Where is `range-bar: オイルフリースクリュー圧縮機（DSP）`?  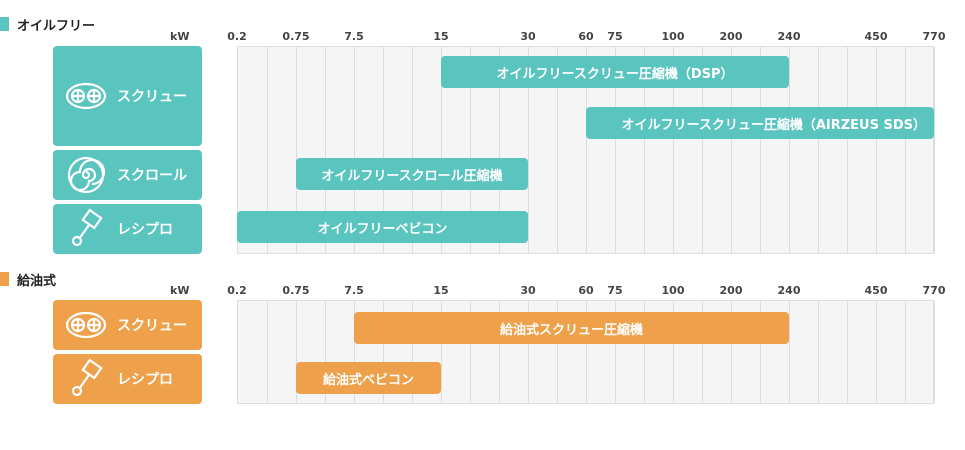 range-bar: オイルフリースクリュー圧縮機（DSP） is located at coordinates (615, 72).